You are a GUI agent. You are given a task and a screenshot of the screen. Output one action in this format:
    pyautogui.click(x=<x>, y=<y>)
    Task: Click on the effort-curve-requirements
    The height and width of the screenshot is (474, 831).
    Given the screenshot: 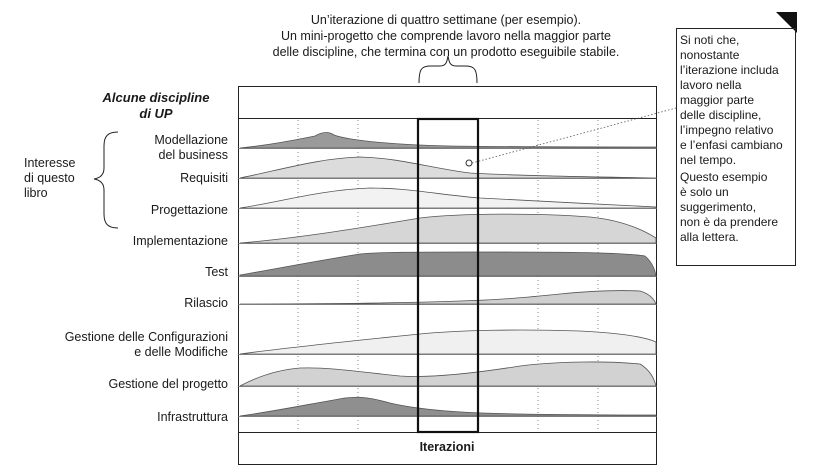 What is the action you would take?
    pyautogui.click(x=448, y=167)
    